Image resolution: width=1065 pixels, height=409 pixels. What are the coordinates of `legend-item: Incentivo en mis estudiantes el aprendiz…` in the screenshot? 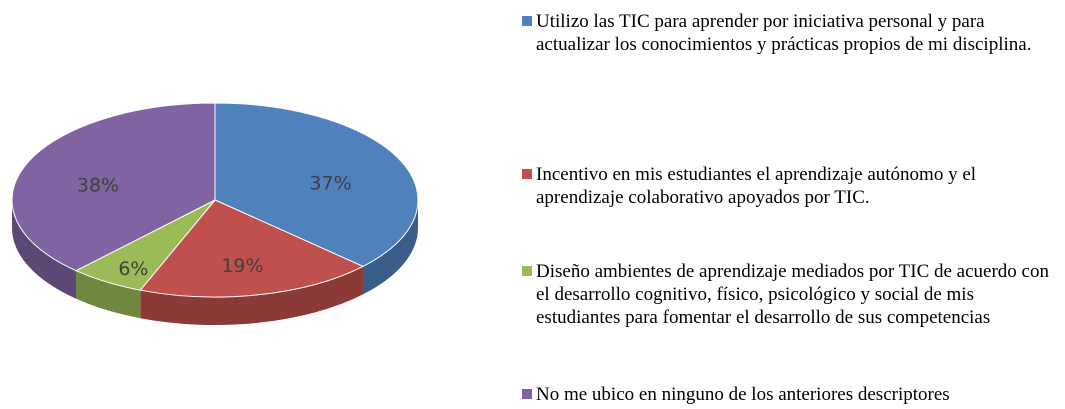 It's located at (790, 186).